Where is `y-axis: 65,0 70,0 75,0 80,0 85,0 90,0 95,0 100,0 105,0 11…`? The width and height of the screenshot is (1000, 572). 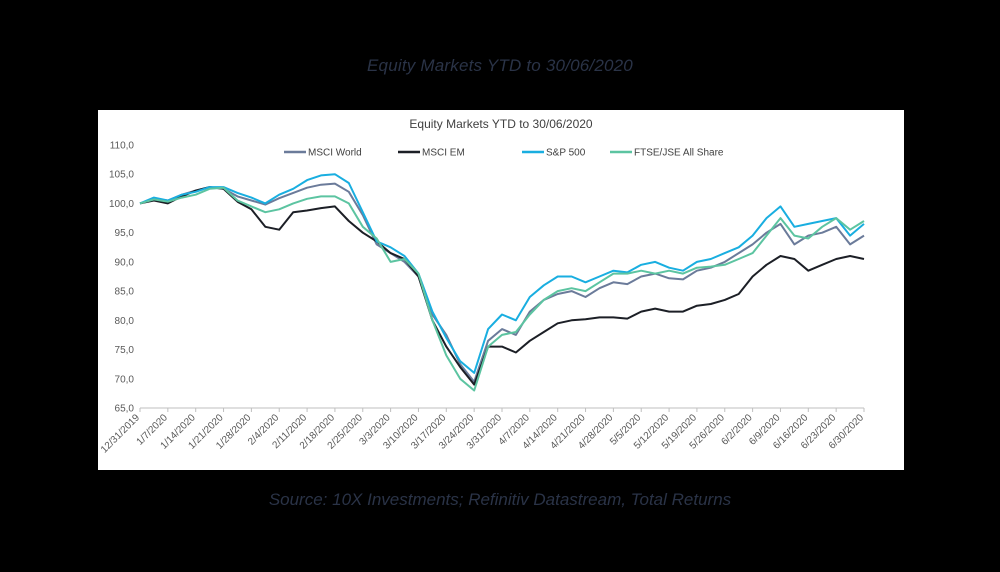 y-axis: 65,0 70,0 75,0 80,0 85,0 90,0 95,0 100,0 105,0 11… is located at coordinates (121, 278).